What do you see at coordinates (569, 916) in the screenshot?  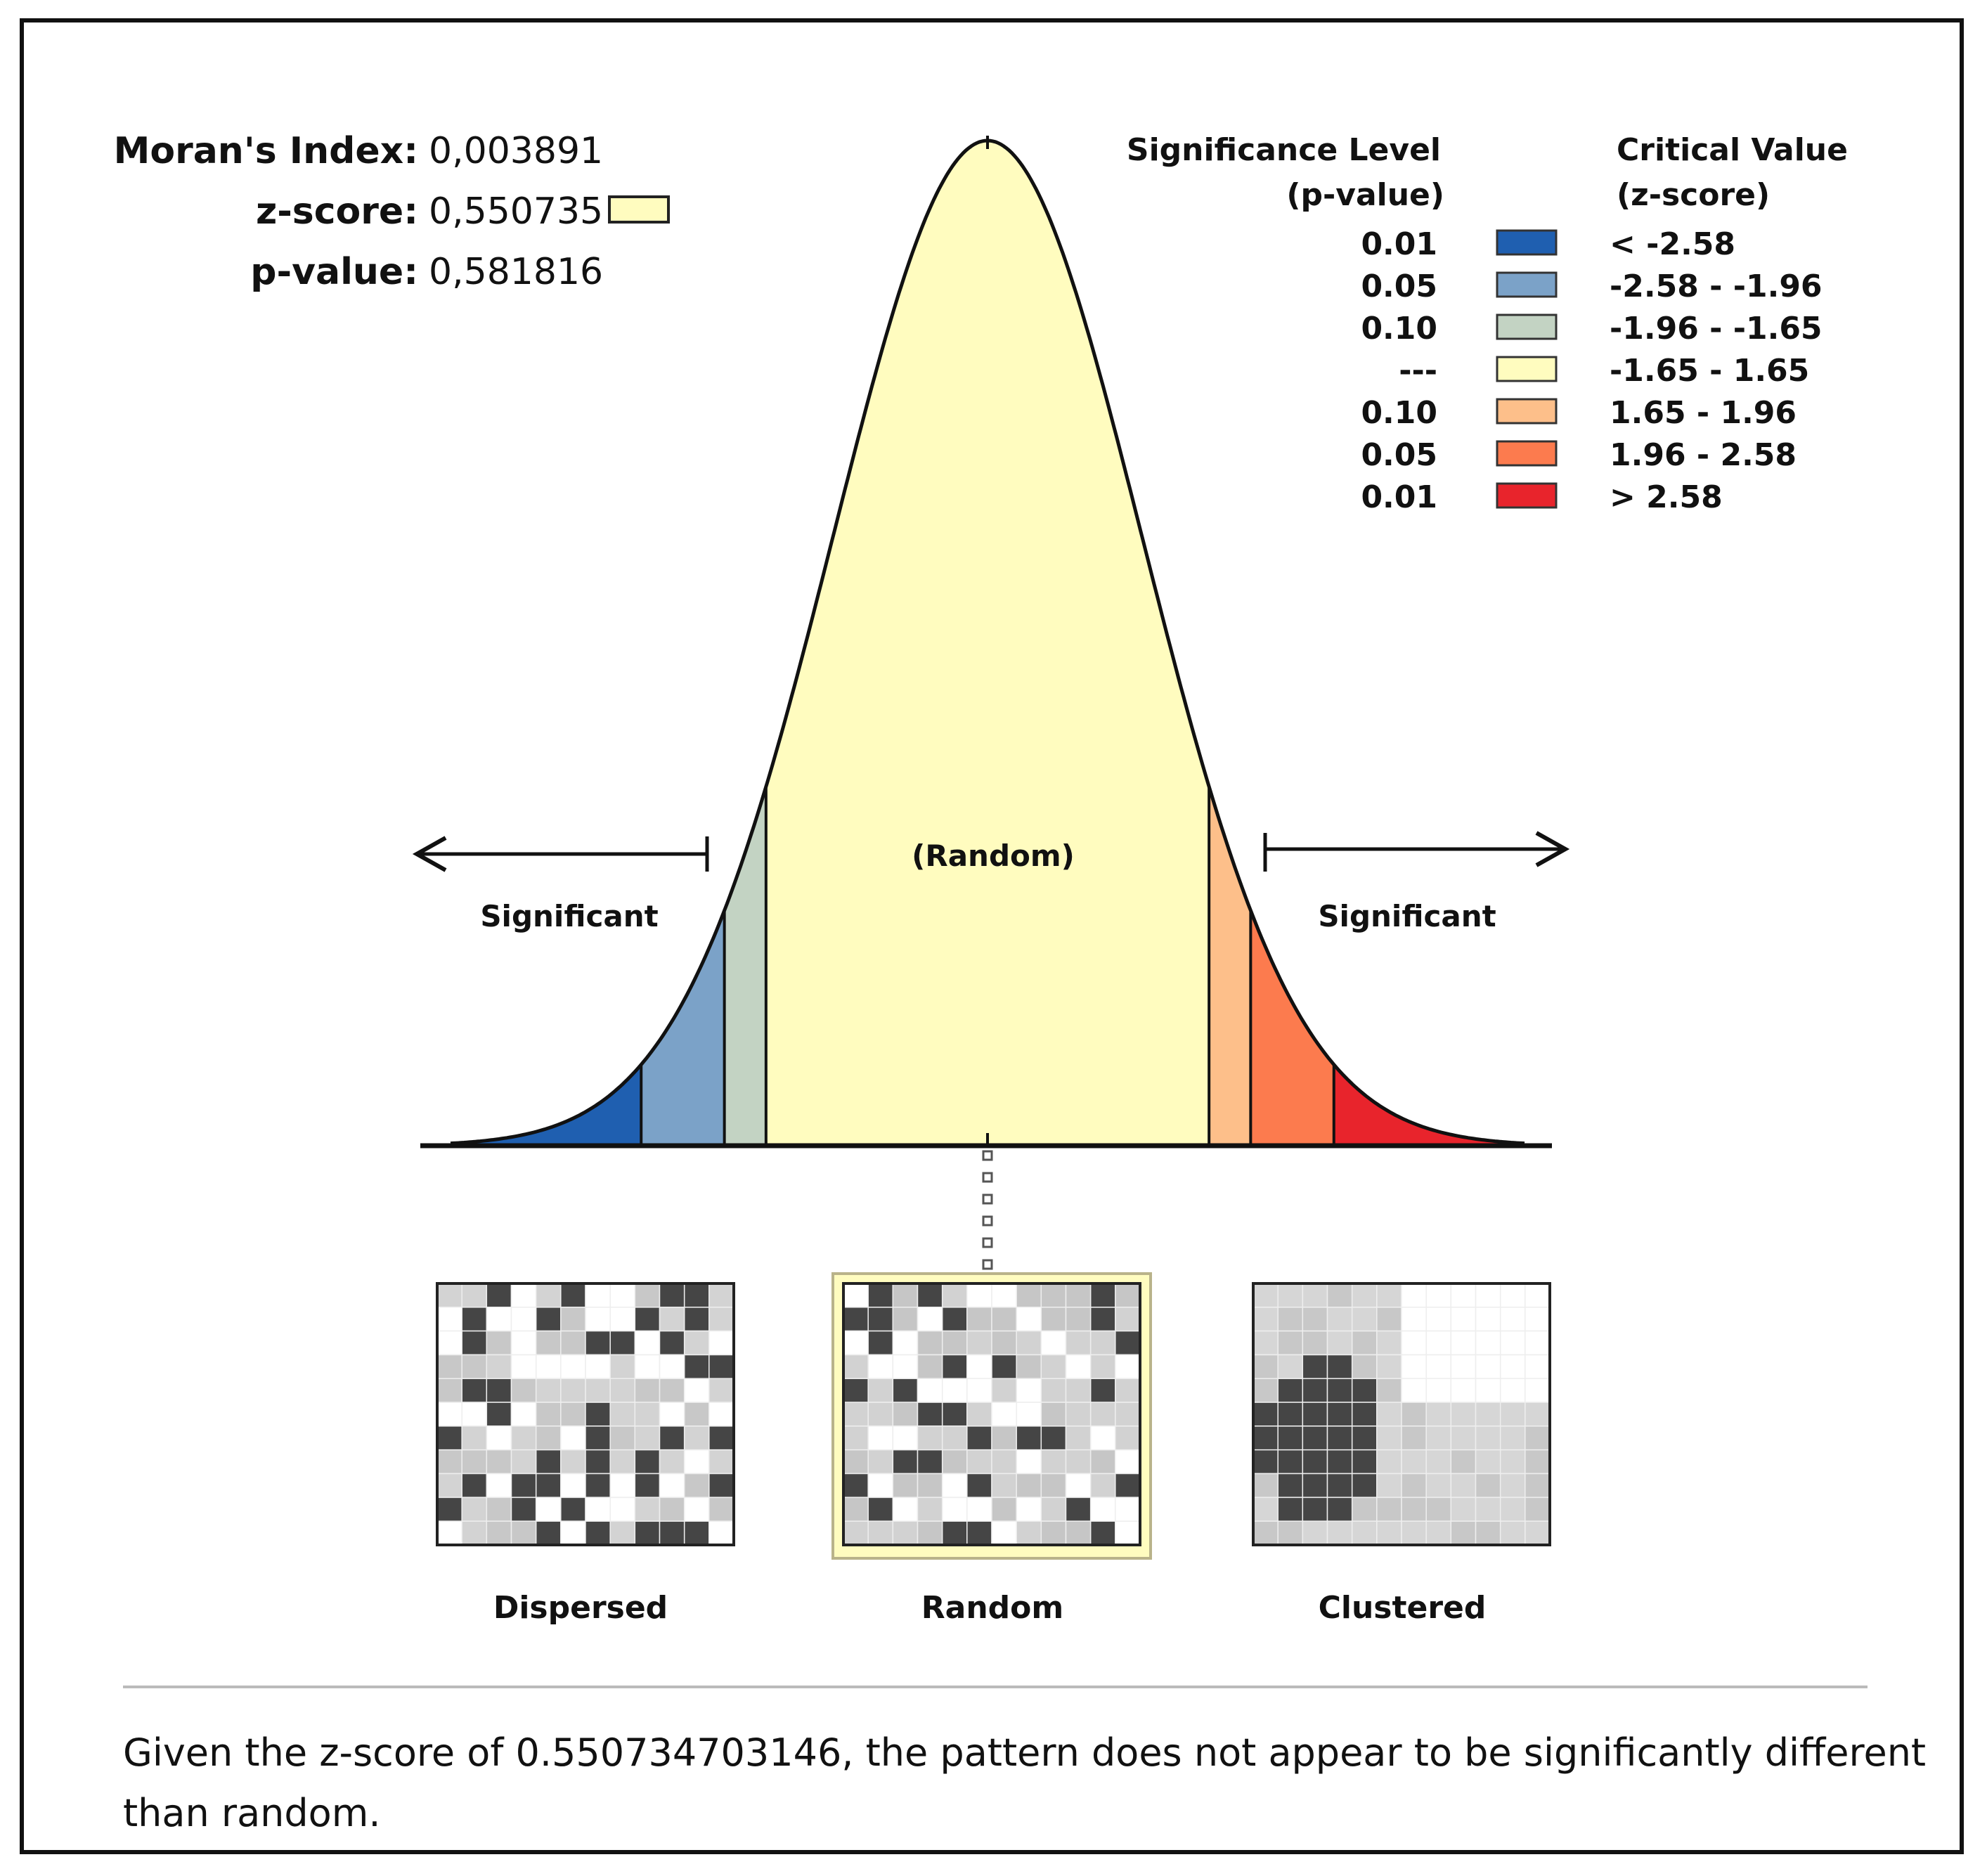 I see `significant-left-label: Significant` at bounding box center [569, 916].